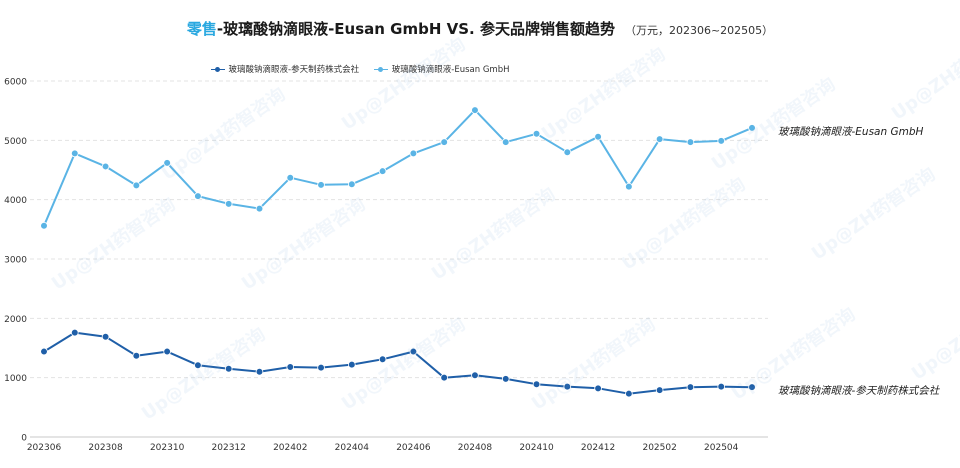 Image resolution: width=960 pixels, height=468 pixels. What do you see at coordinates (24, 439) in the screenshot?
I see `y-tick-label: 0` at bounding box center [24, 439].